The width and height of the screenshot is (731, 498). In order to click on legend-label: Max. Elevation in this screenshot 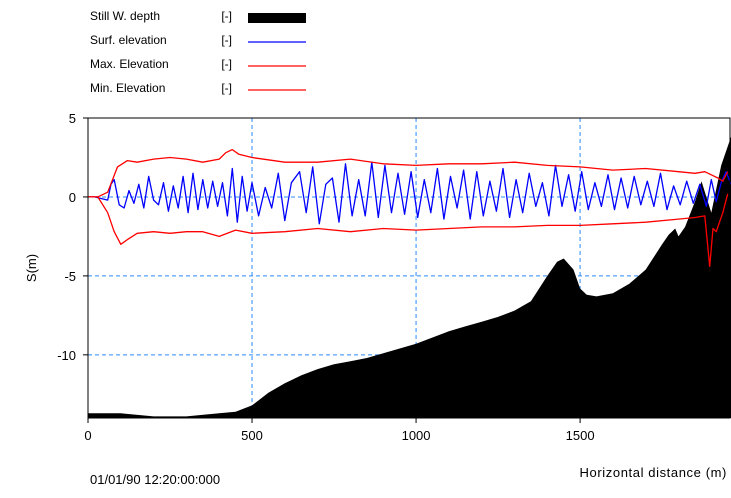, I will do `click(129, 64)`.